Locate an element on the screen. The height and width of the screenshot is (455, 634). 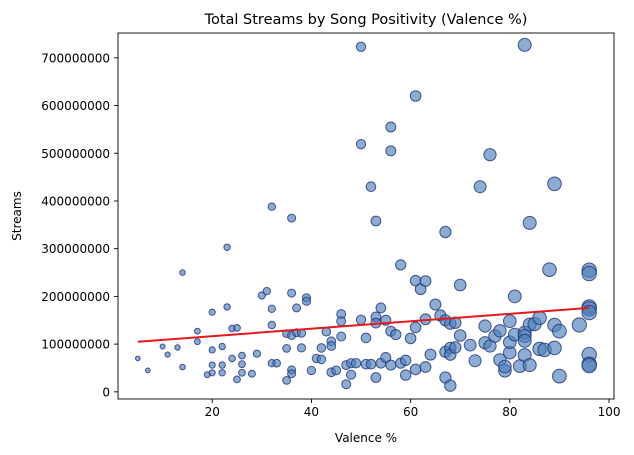
y-axis-label: Streams is located at coordinates (17, 216).